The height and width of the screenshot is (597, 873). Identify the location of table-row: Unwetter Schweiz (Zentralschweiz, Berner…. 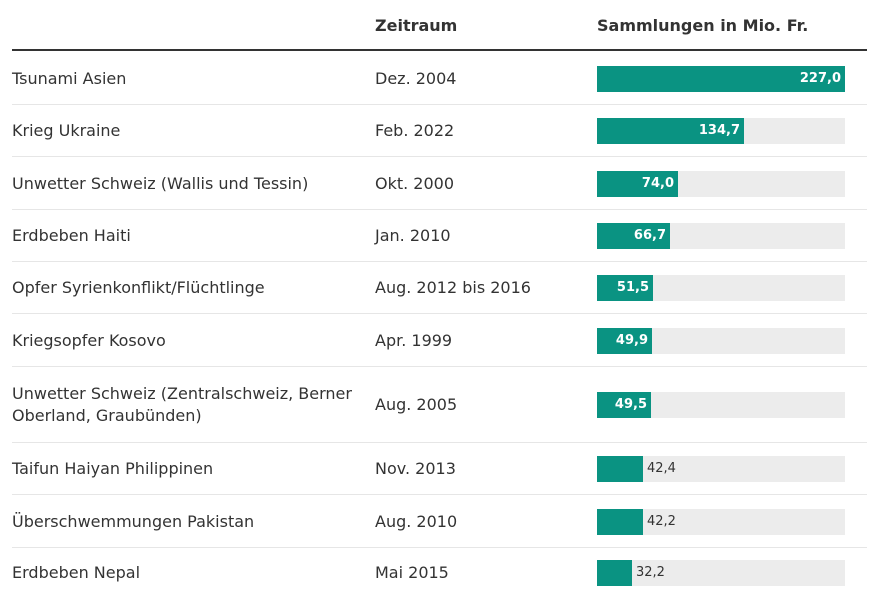
(439, 405).